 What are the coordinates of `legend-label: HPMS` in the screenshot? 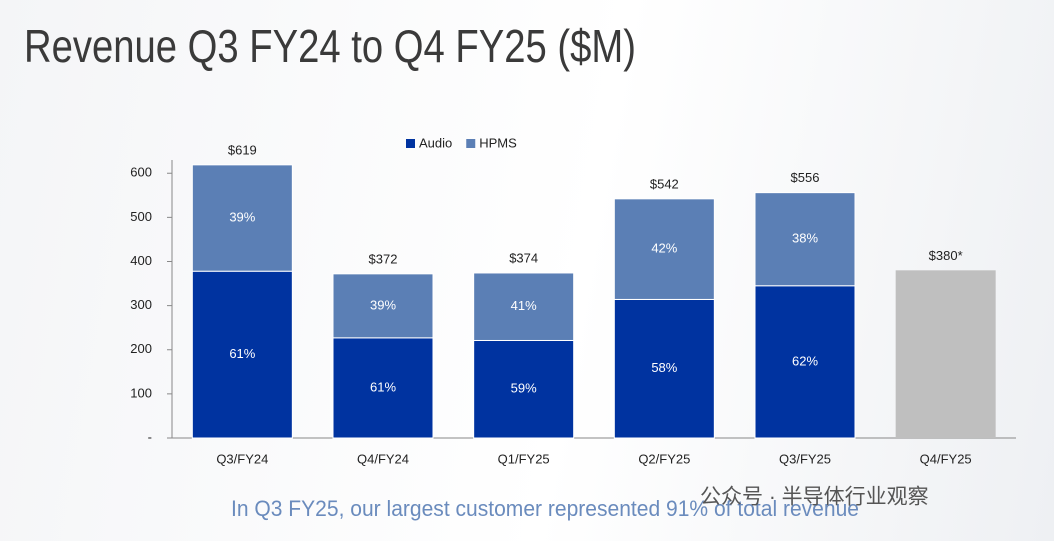 It's located at (498, 142).